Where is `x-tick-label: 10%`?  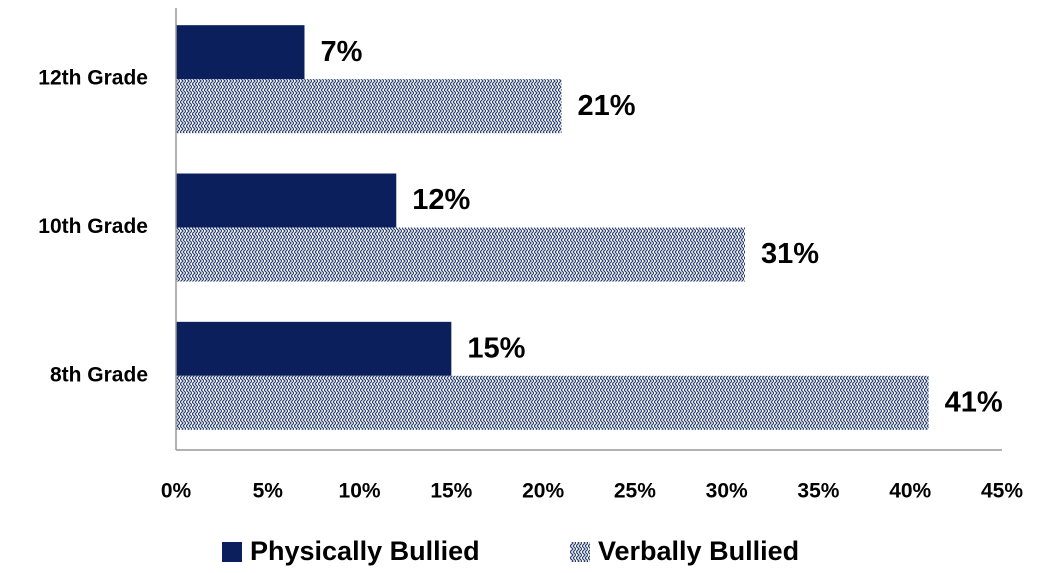 x-tick-label: 10% is located at coordinates (360, 491).